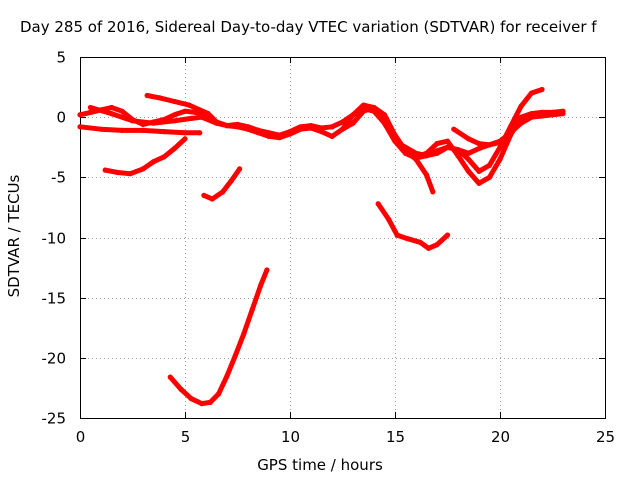  Describe the element at coordinates (290, 437) in the screenshot. I see `x-tick-label: 10` at that location.